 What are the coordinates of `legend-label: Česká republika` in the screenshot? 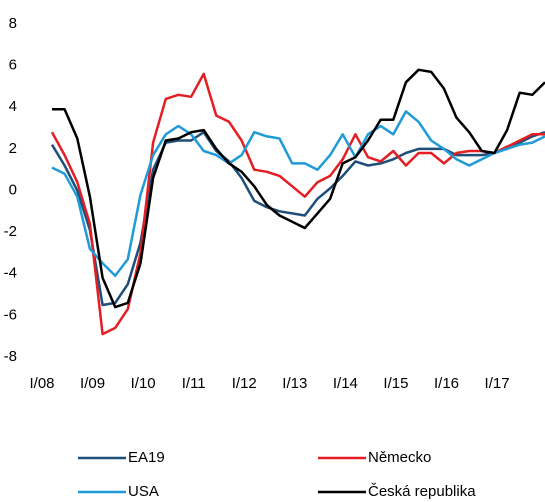 It's located at (422, 491).